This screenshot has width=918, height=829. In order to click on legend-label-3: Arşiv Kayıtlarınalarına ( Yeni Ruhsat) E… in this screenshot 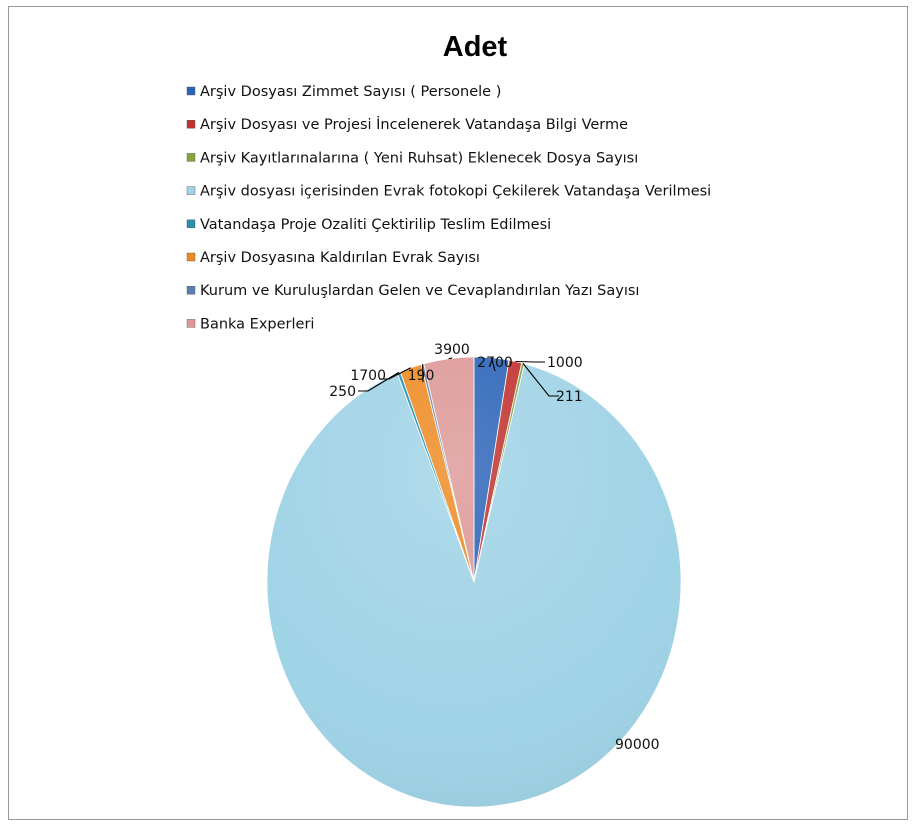, I will do `click(419, 158)`.